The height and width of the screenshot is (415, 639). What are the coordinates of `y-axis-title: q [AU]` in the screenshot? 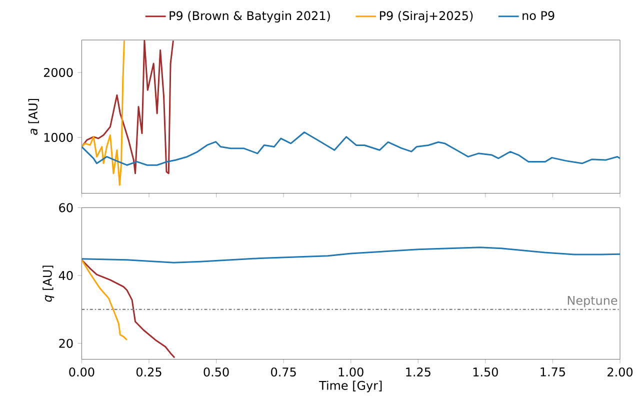 It's located at (48, 284).